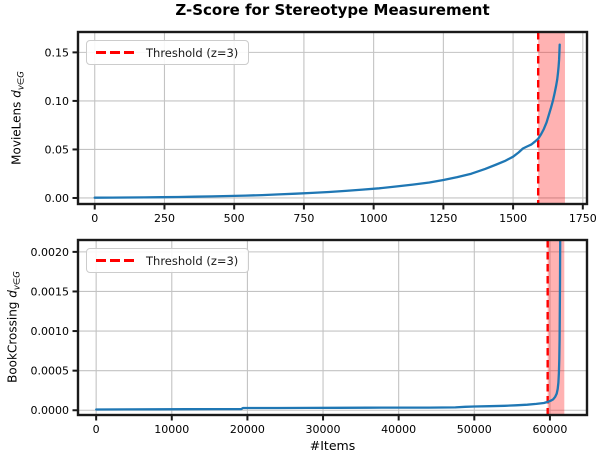 This screenshot has height=460, width=600. What do you see at coordinates (549, 429) in the screenshot?
I see `x-tick-label: 60000` at bounding box center [549, 429].